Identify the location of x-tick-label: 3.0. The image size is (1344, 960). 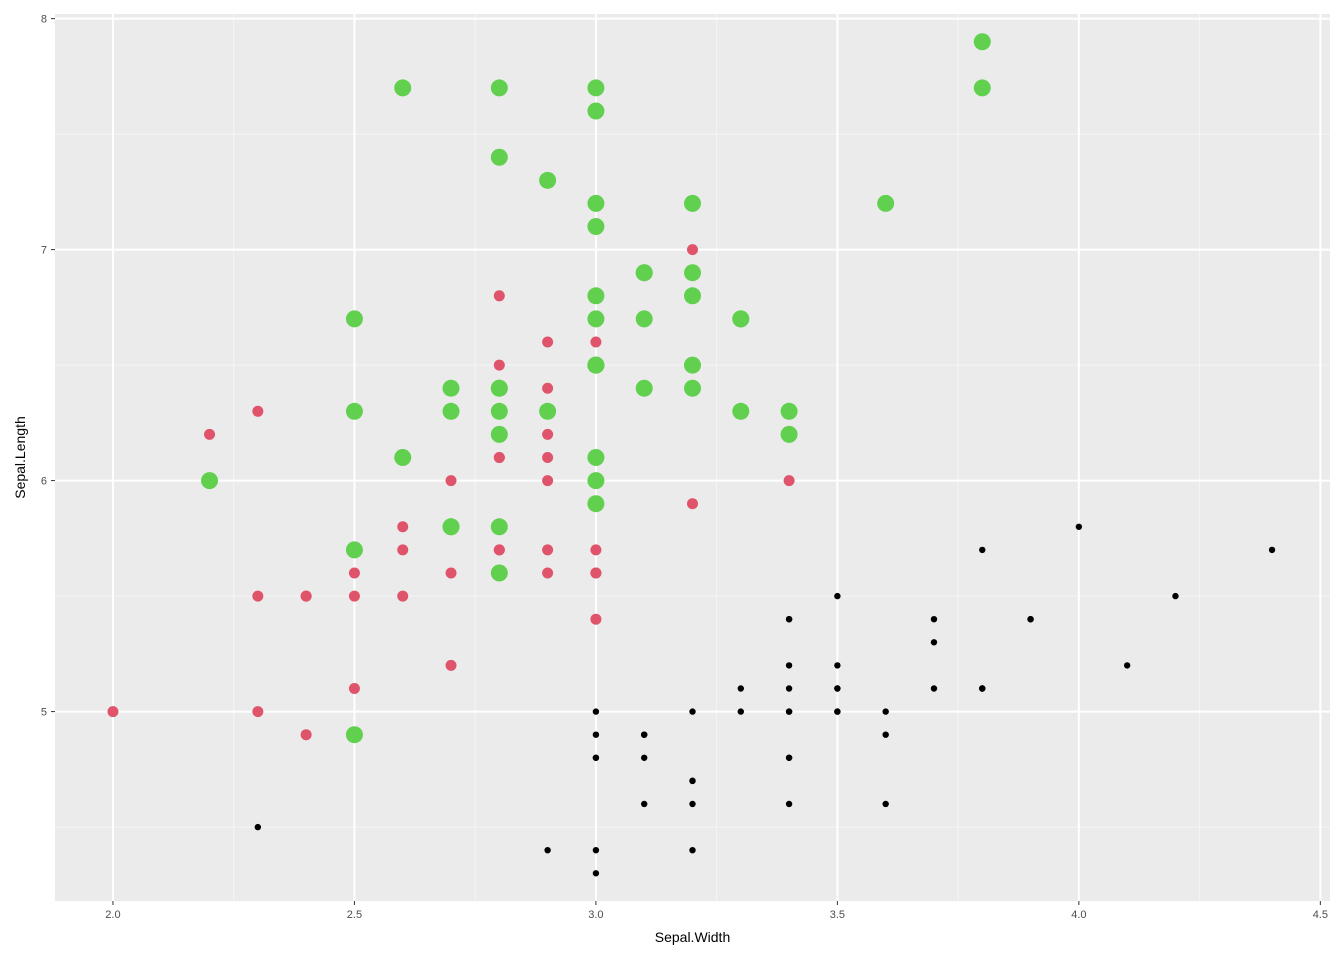
(595, 915).